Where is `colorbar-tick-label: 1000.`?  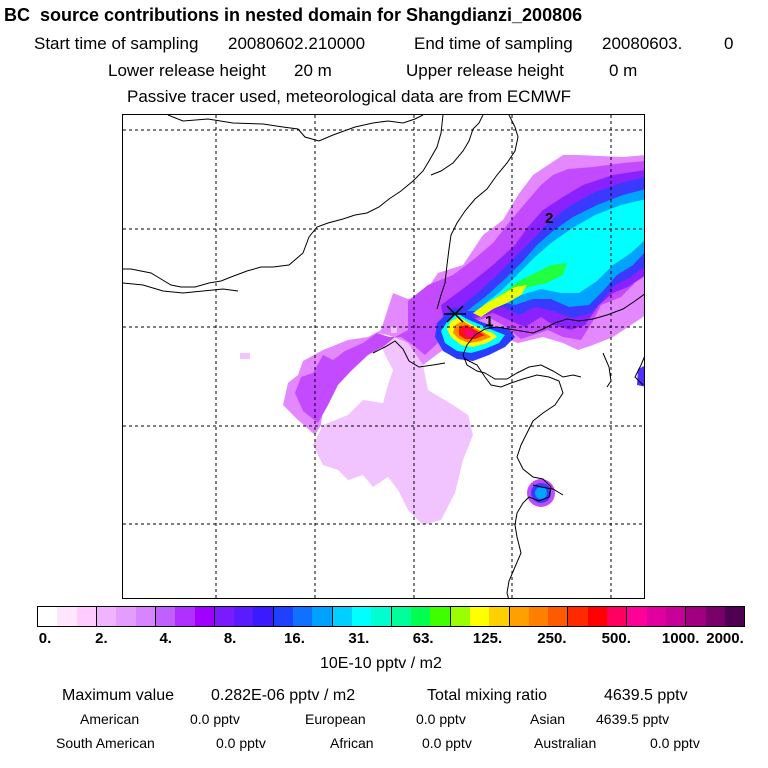
colorbar-tick-label: 1000. is located at coordinates (680, 638).